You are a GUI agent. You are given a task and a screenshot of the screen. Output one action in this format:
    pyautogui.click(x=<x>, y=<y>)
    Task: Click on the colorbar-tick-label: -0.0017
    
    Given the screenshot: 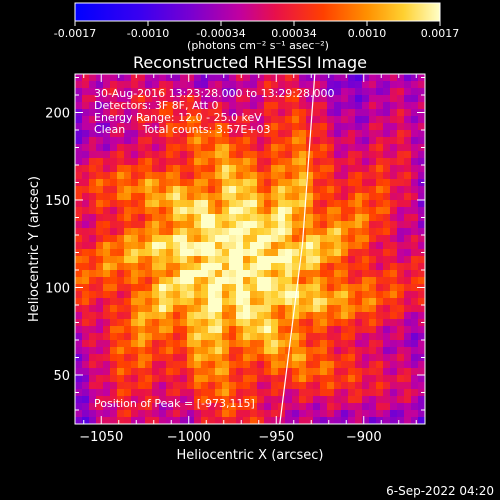 What is the action you would take?
    pyautogui.click(x=75, y=33)
    